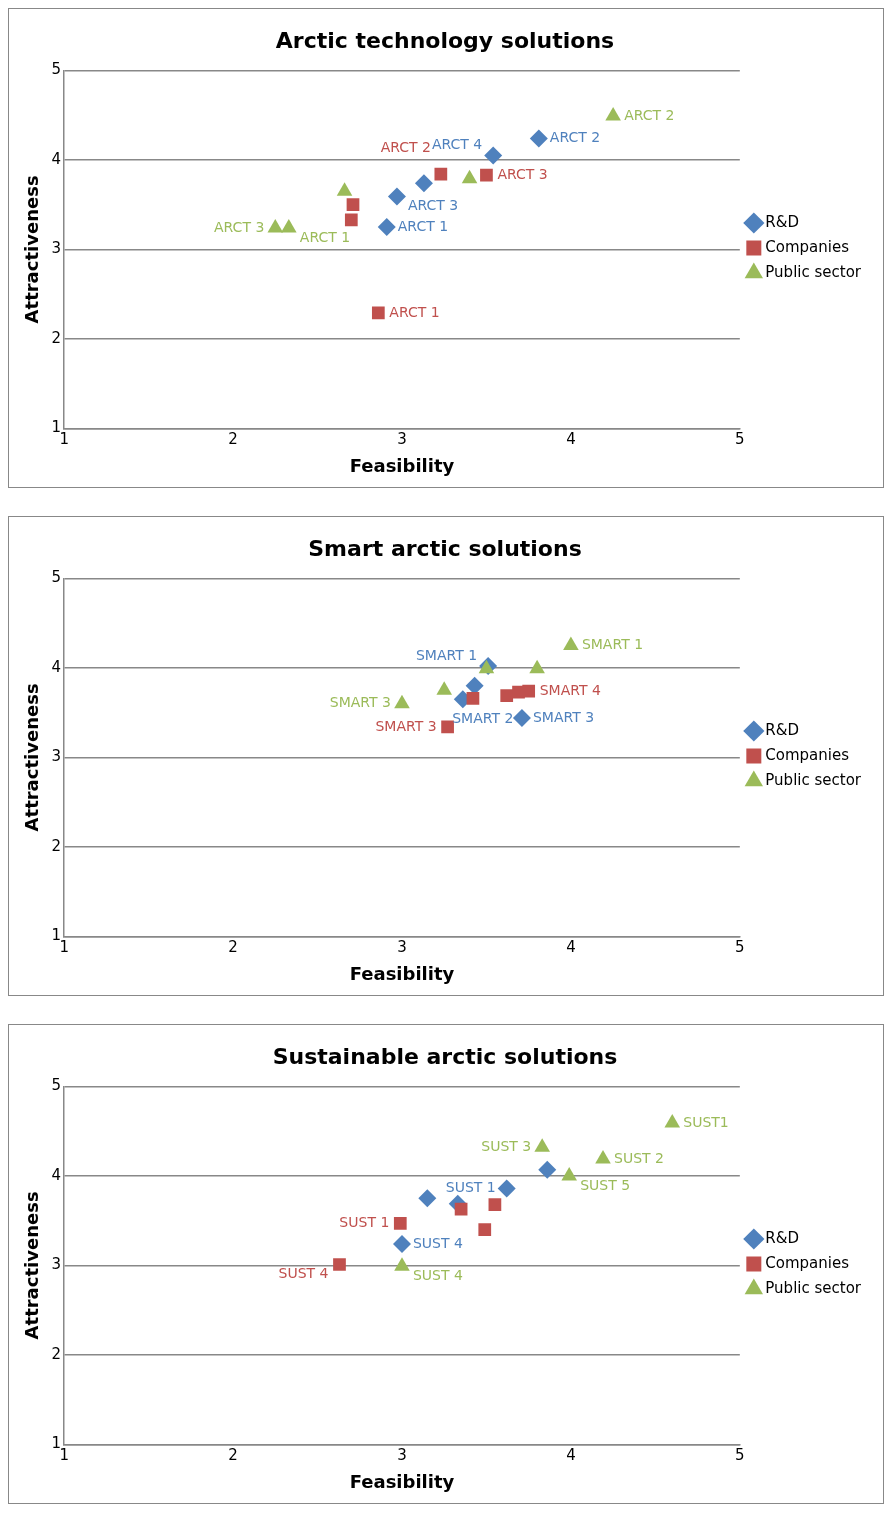 This screenshot has width=890, height=1520. Describe the element at coordinates (445, 548) in the screenshot. I see `chart-title: Smart arctic solutions` at that location.